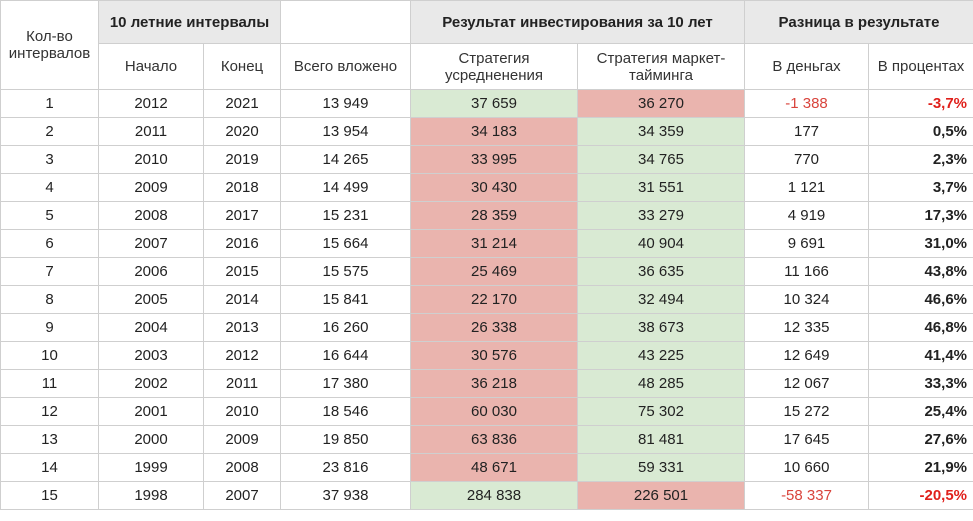 The image size is (973, 521). What do you see at coordinates (345, 355) in the screenshot?
I see `cell-invested: 16 644` at bounding box center [345, 355].